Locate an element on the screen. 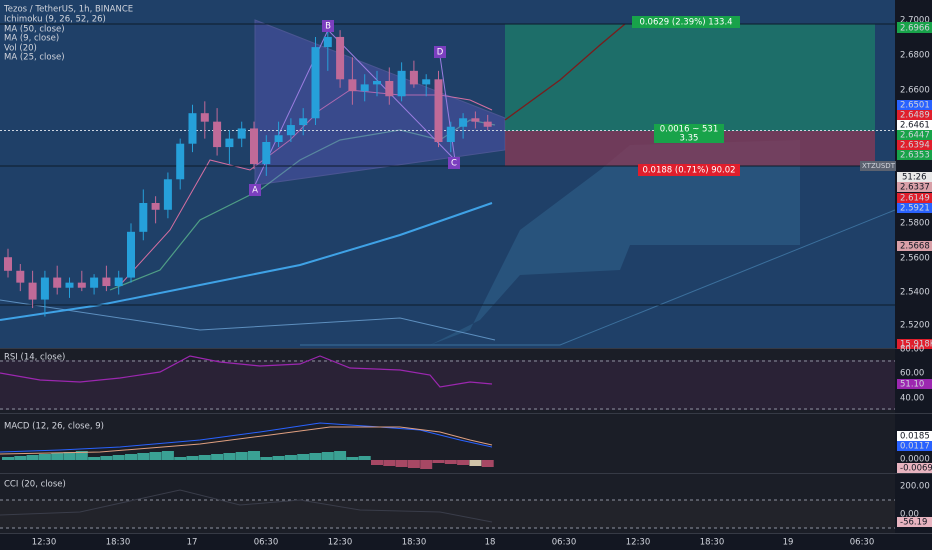 The height and width of the screenshot is (550, 932). symbol-tag-label: XTZUSDT is located at coordinates (879, 166).